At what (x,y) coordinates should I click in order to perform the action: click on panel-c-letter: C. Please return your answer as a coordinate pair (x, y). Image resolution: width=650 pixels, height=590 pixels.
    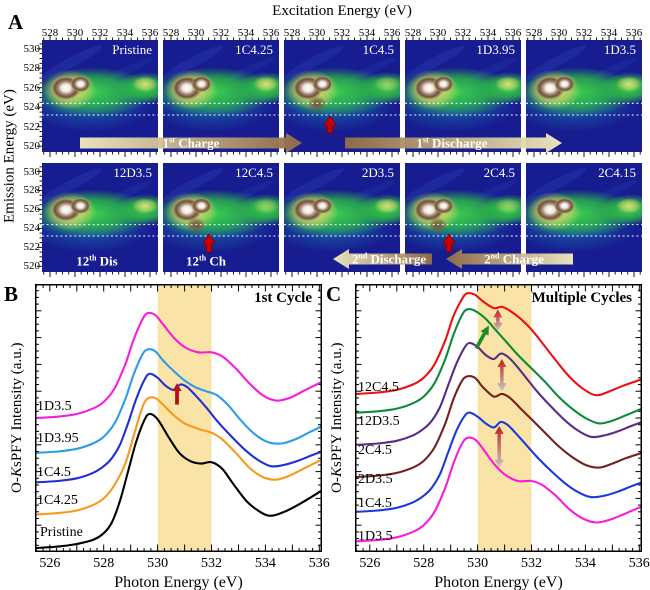
    Looking at the image, I should click on (334, 294).